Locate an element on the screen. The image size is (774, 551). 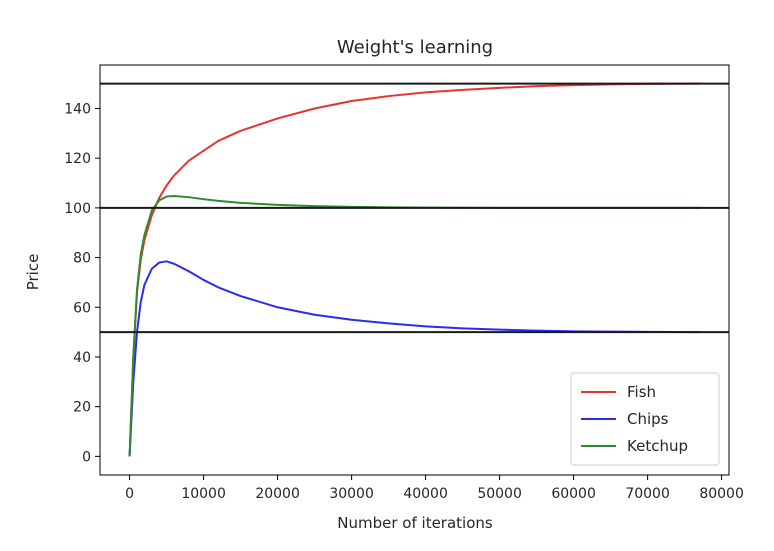
x-tick-label: 0 is located at coordinates (129, 494).